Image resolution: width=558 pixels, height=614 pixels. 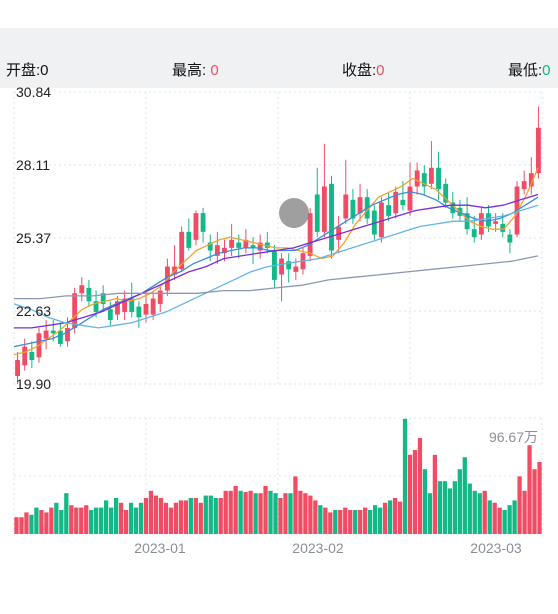 I want to click on time-axis-label: 2023-03, so click(x=496, y=548).